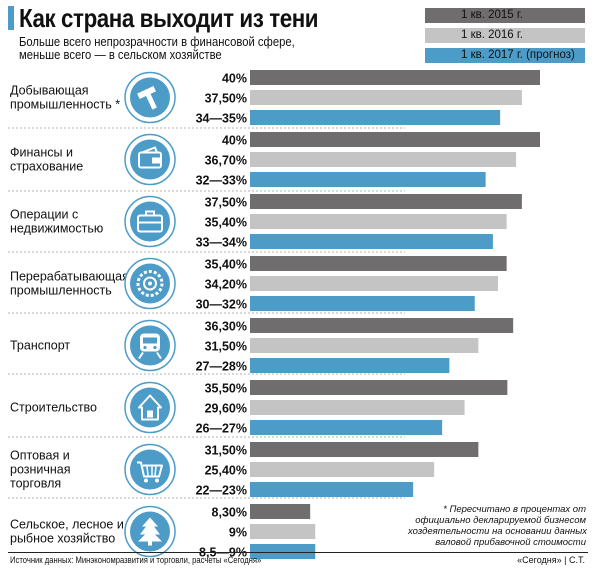 Image resolution: width=595 pixels, height=573 pixels. What do you see at coordinates (551, 560) in the screenshot?
I see `credit-note: «Сегодня» | С.Т.` at bounding box center [551, 560].